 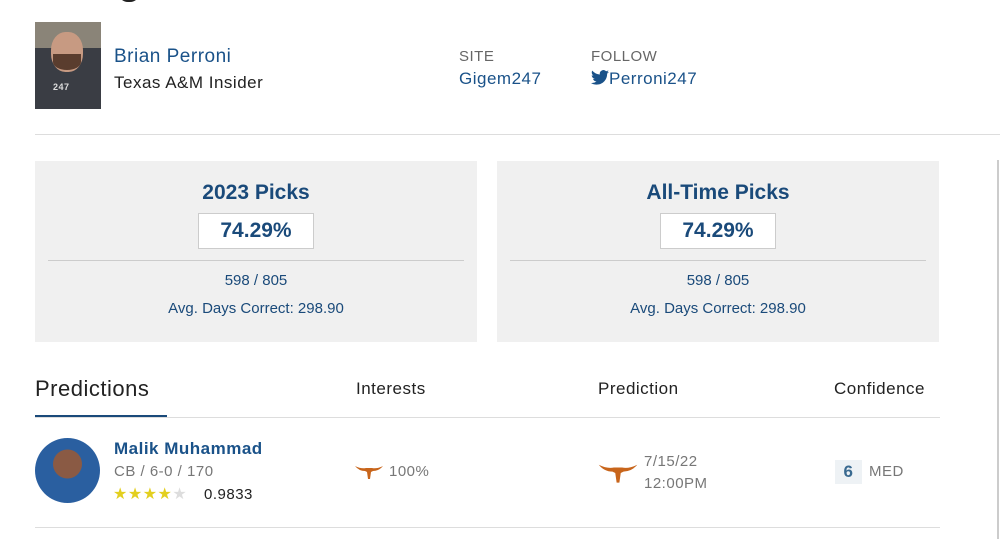 I want to click on star-icon: ★★★★, so click(x=143, y=494).